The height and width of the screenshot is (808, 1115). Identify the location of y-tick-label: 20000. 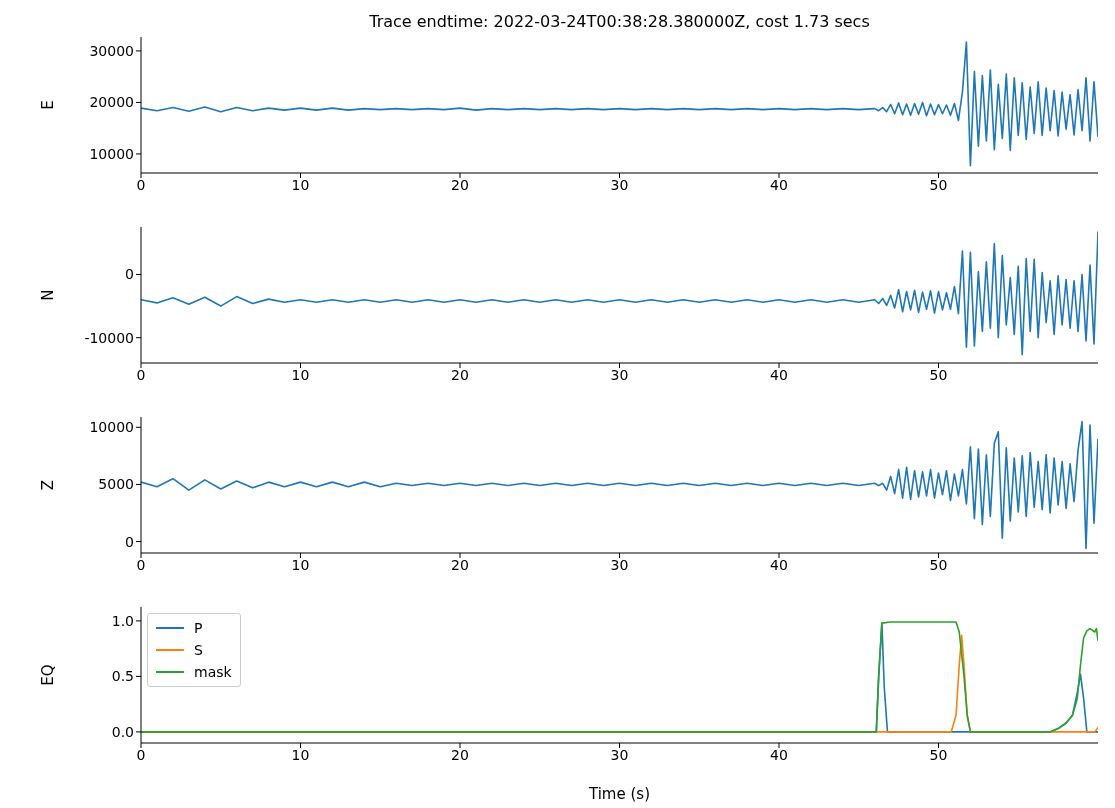
(111, 102).